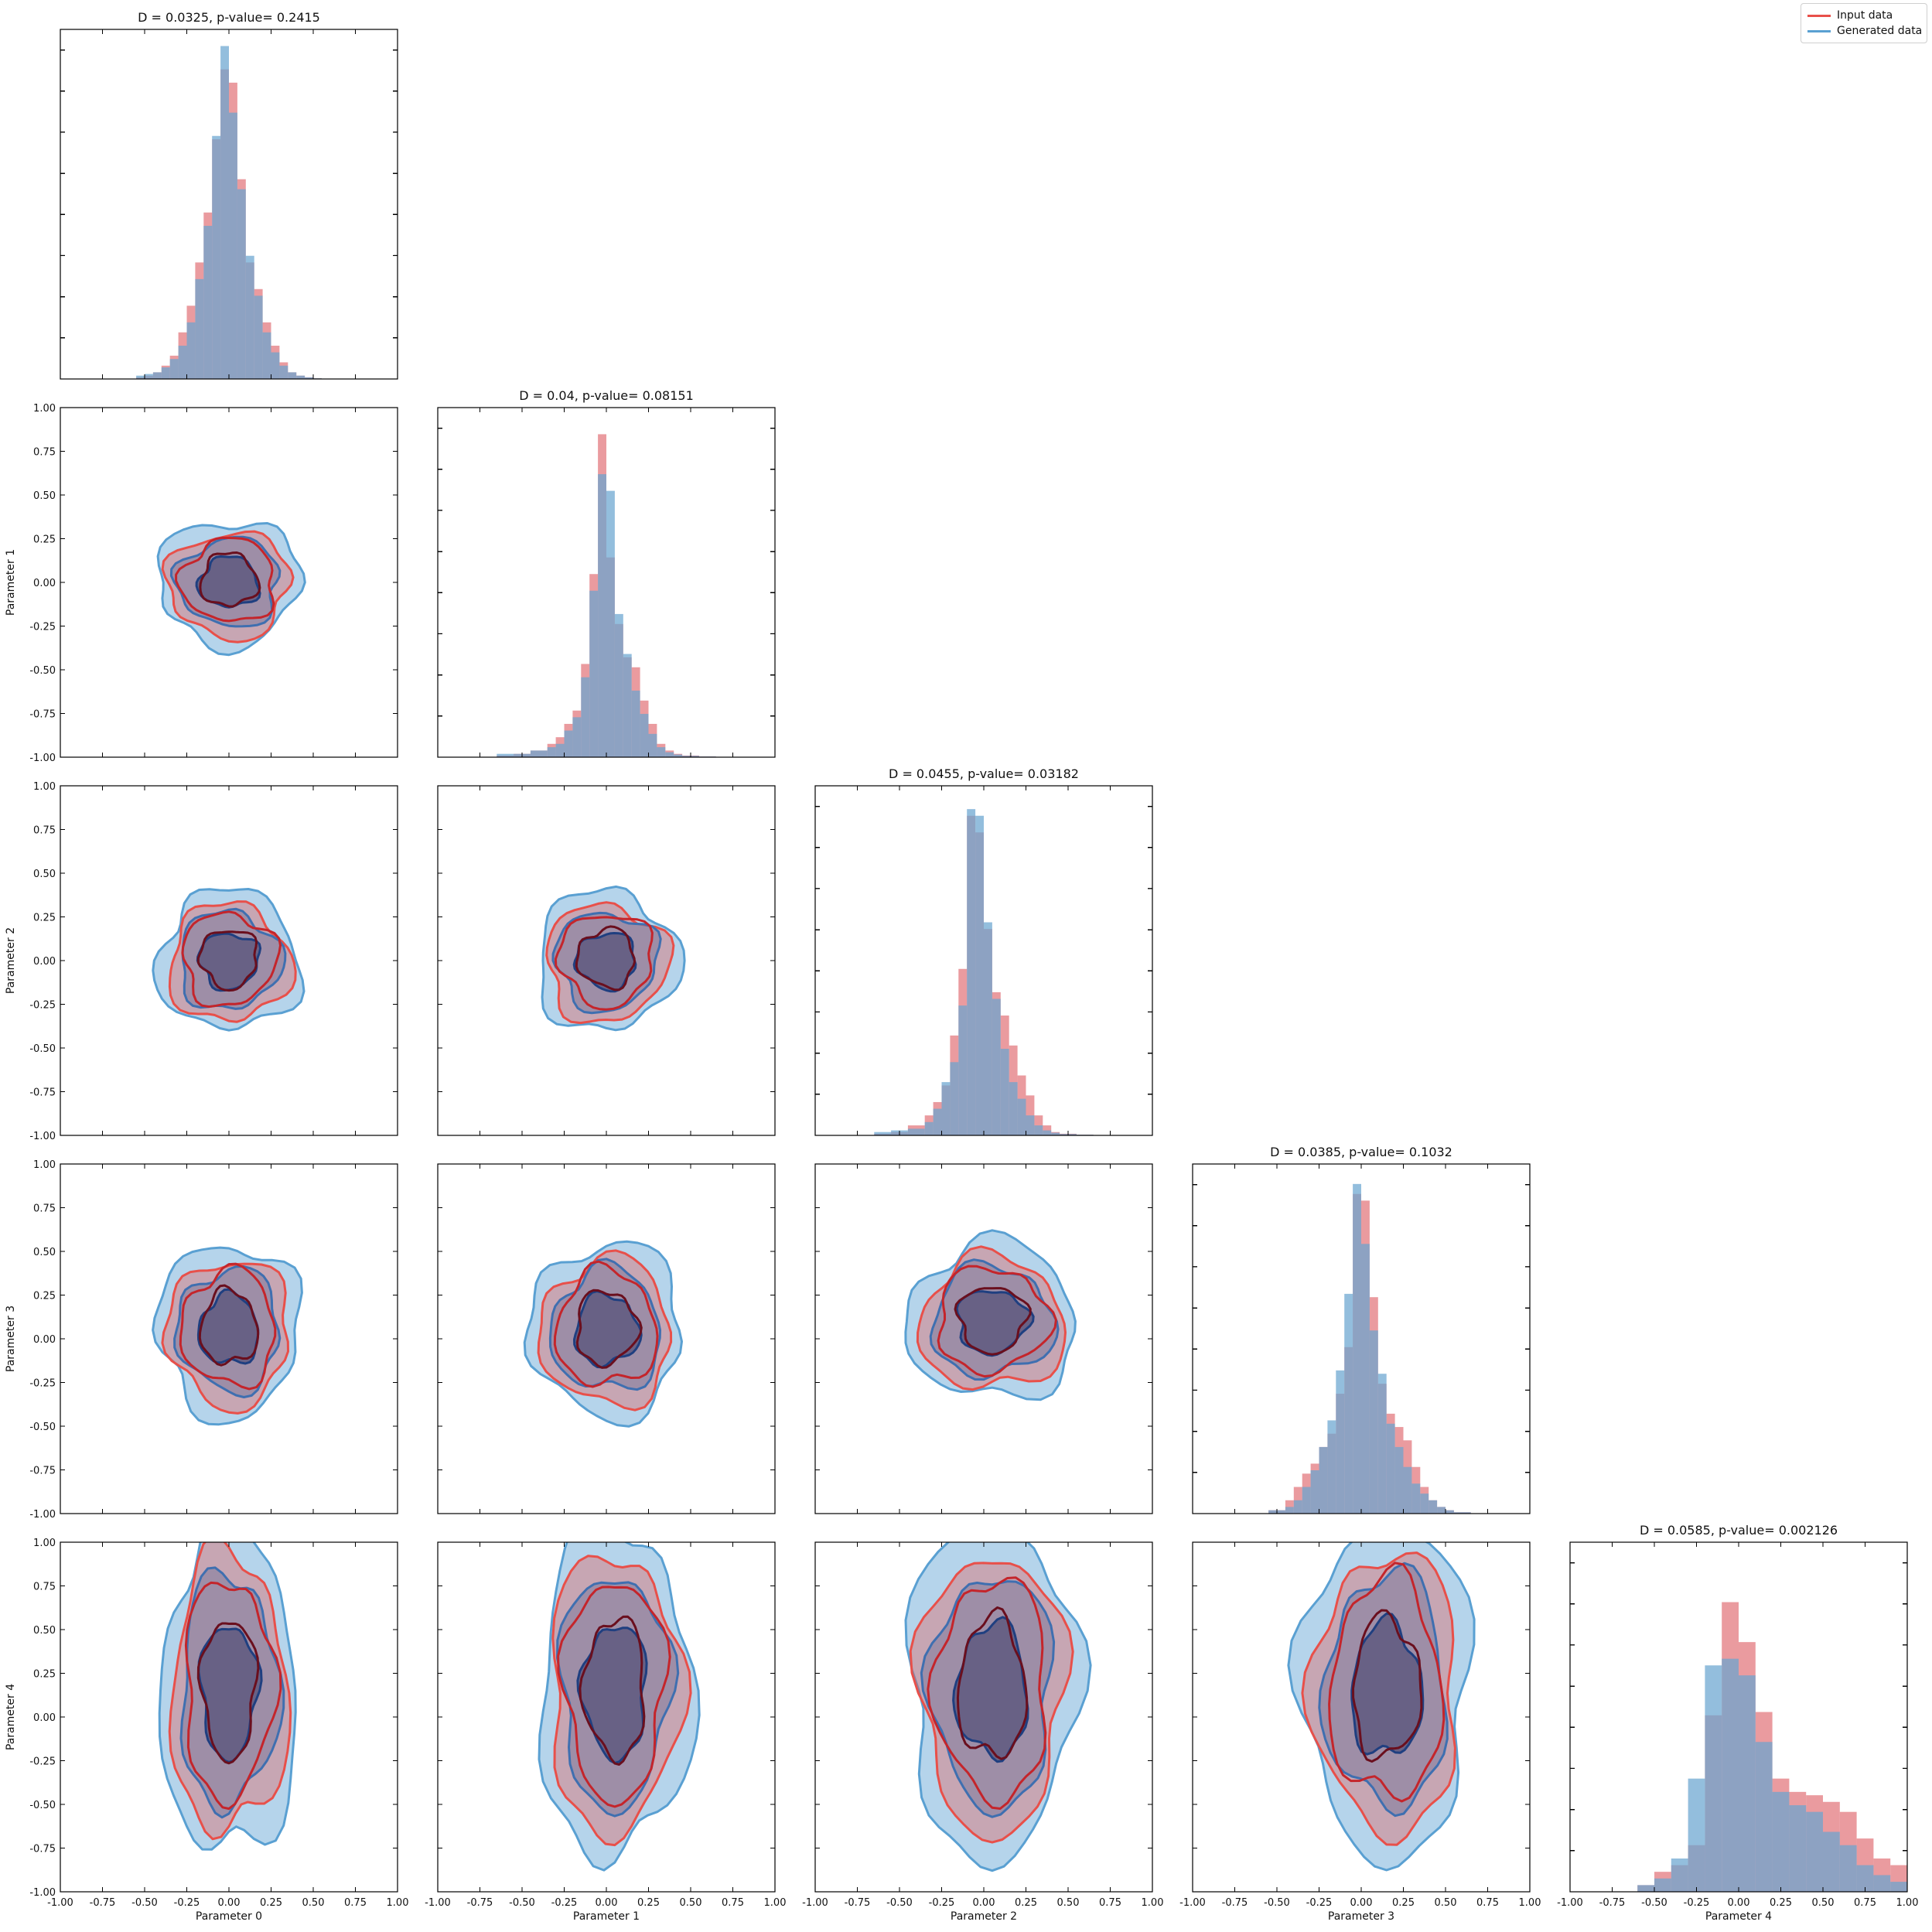  I want to click on histogram-title: D = 0.04, p-value= 0.08151, so click(606, 395).